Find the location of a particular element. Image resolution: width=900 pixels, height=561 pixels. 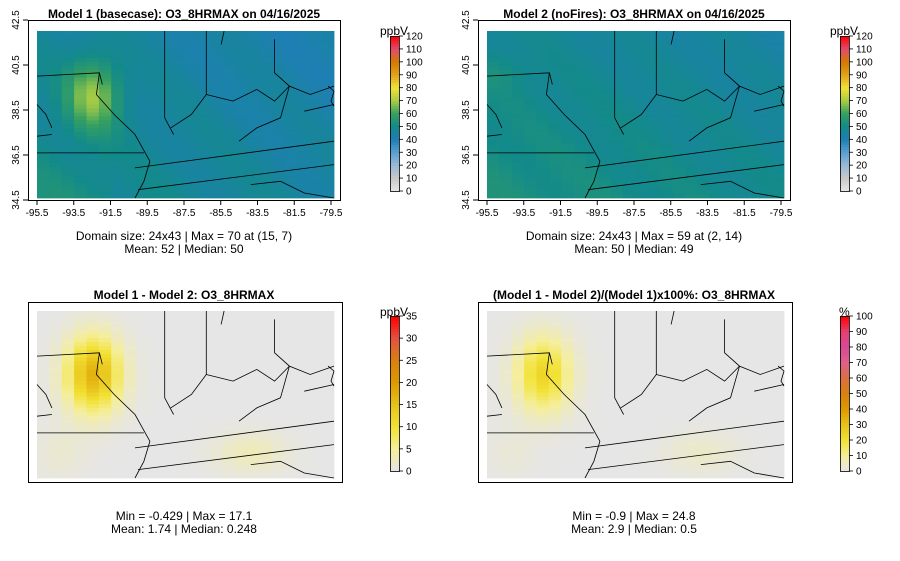

state-boundary is located at coordinates (44, 415).